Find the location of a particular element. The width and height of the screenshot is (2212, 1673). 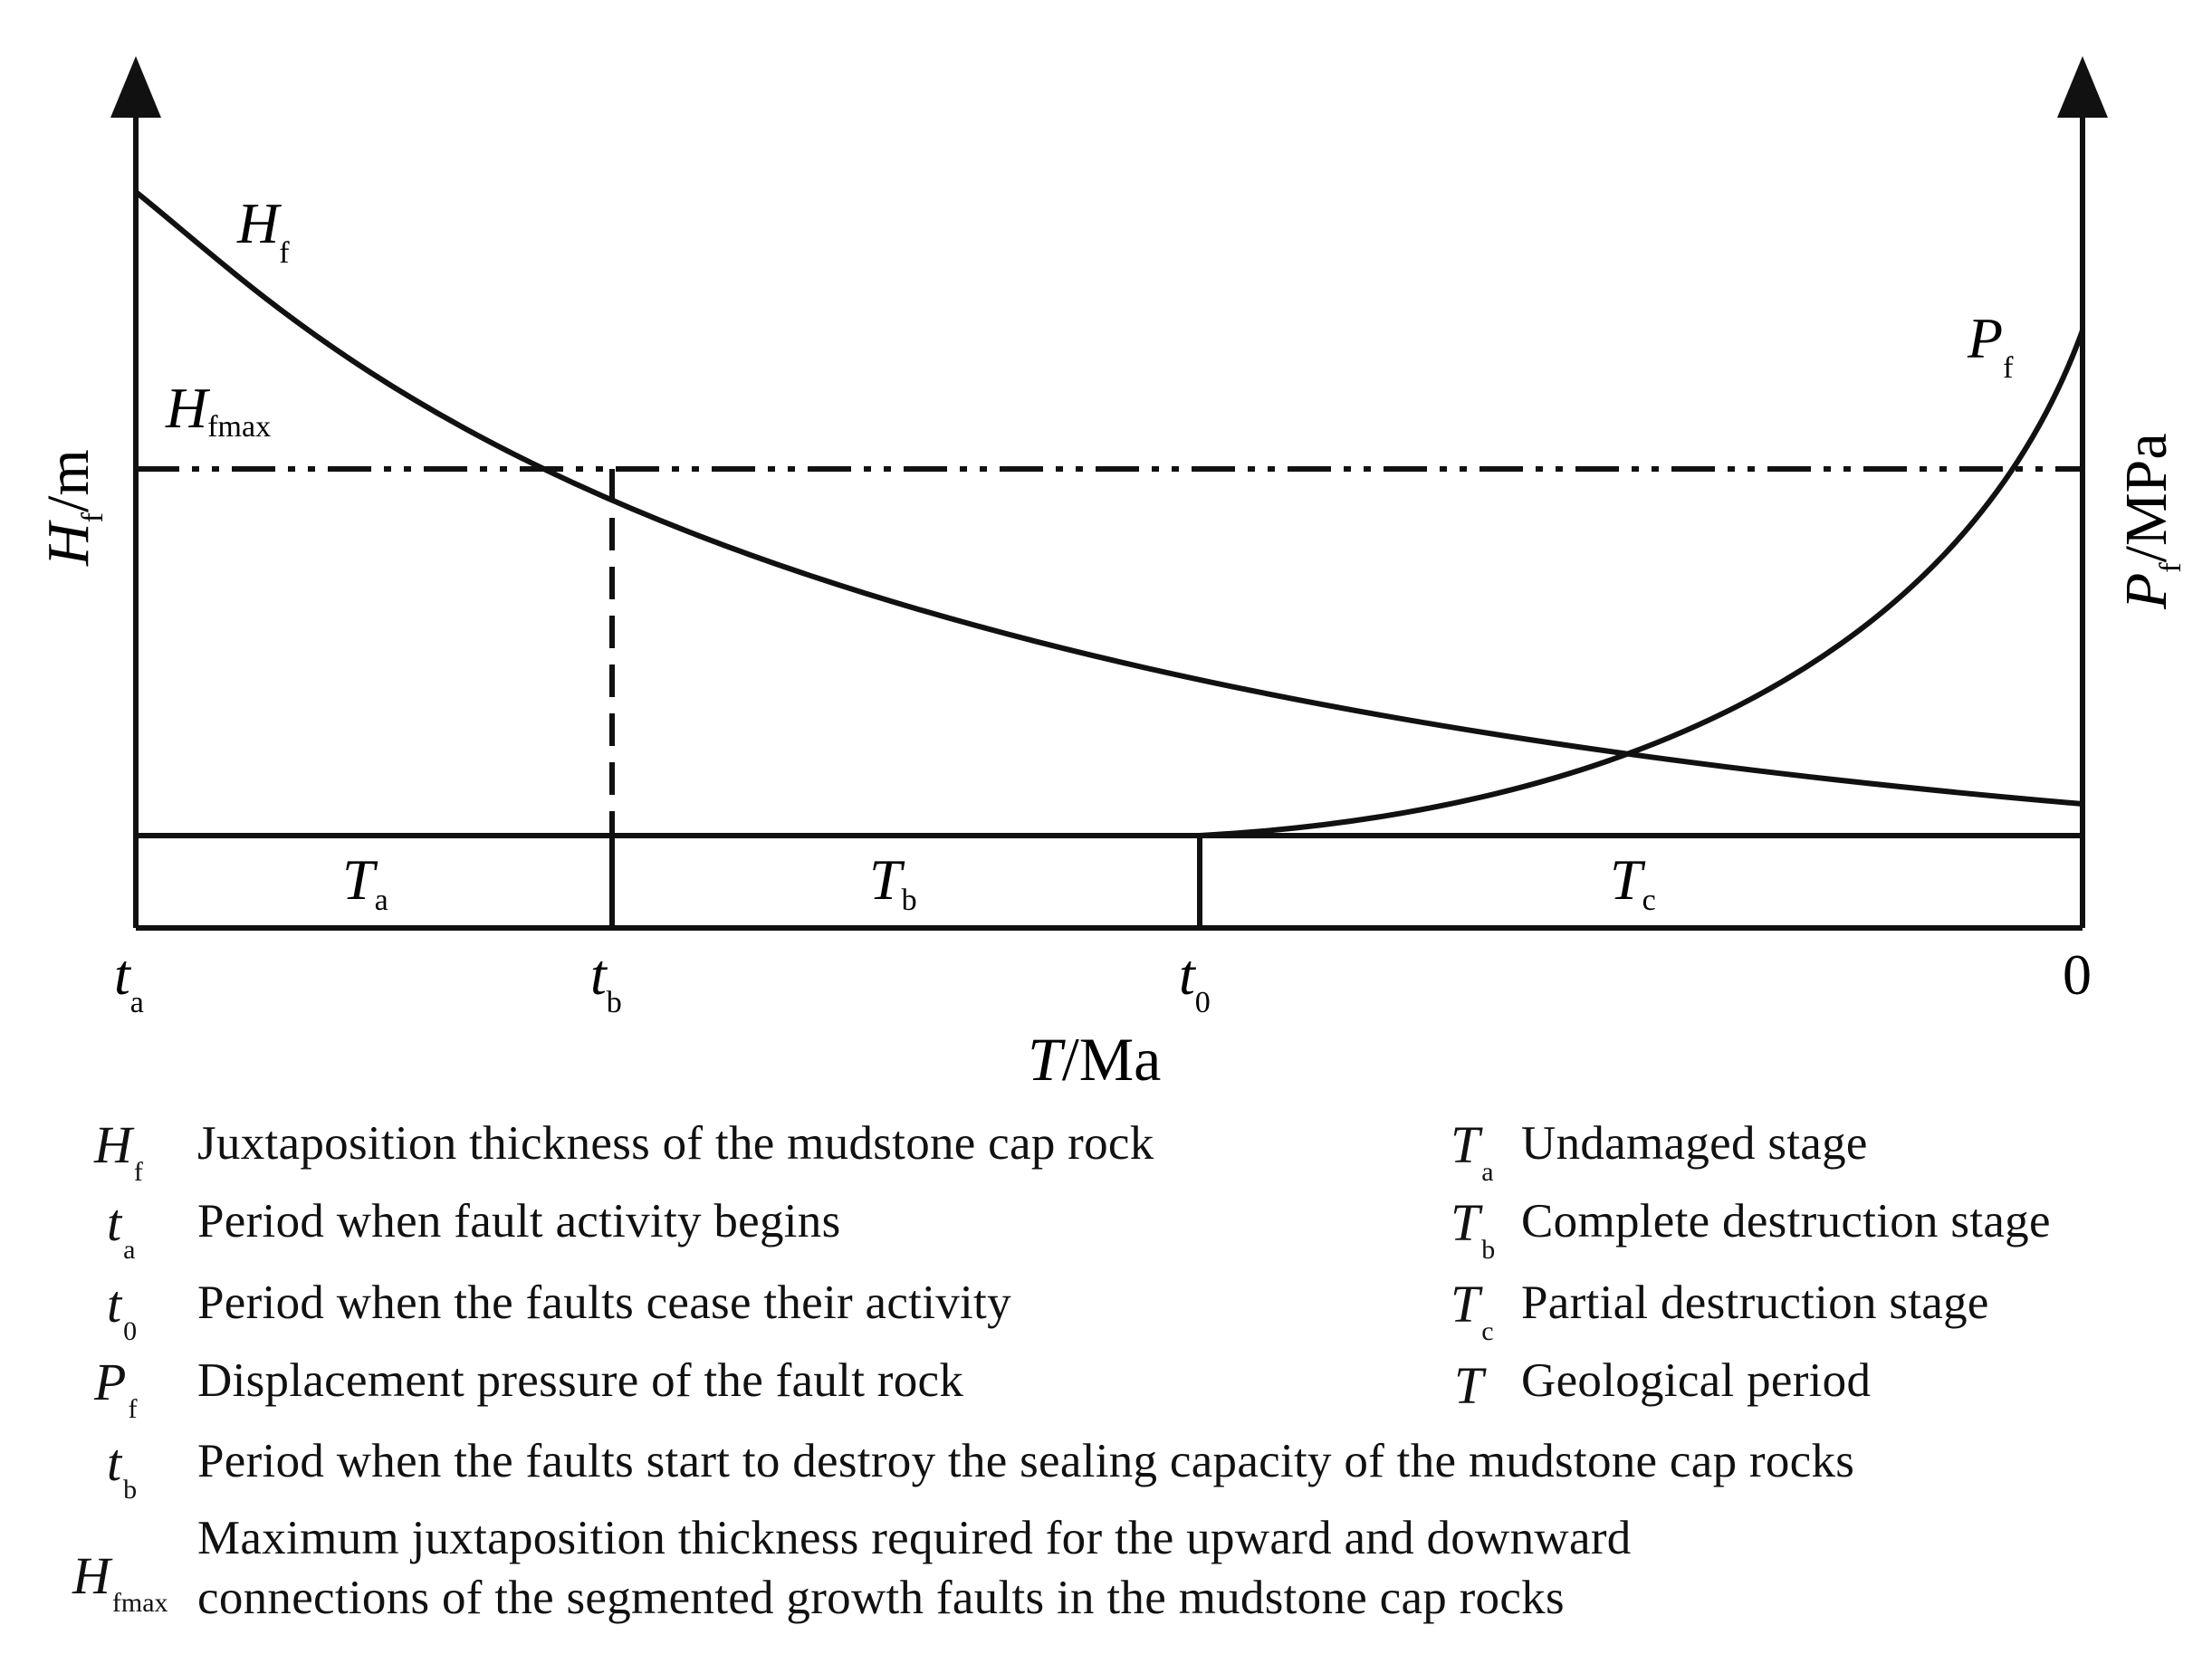

legend-text-tc-stage: Partial destruction stage is located at coordinates (1755, 1302).